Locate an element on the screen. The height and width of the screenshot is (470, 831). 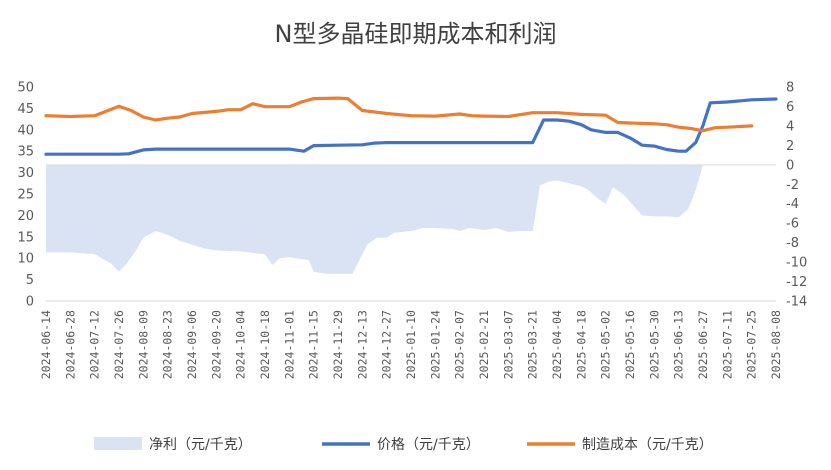
x-axis-tick-label: 2025-02-07 is located at coordinates (460, 344).